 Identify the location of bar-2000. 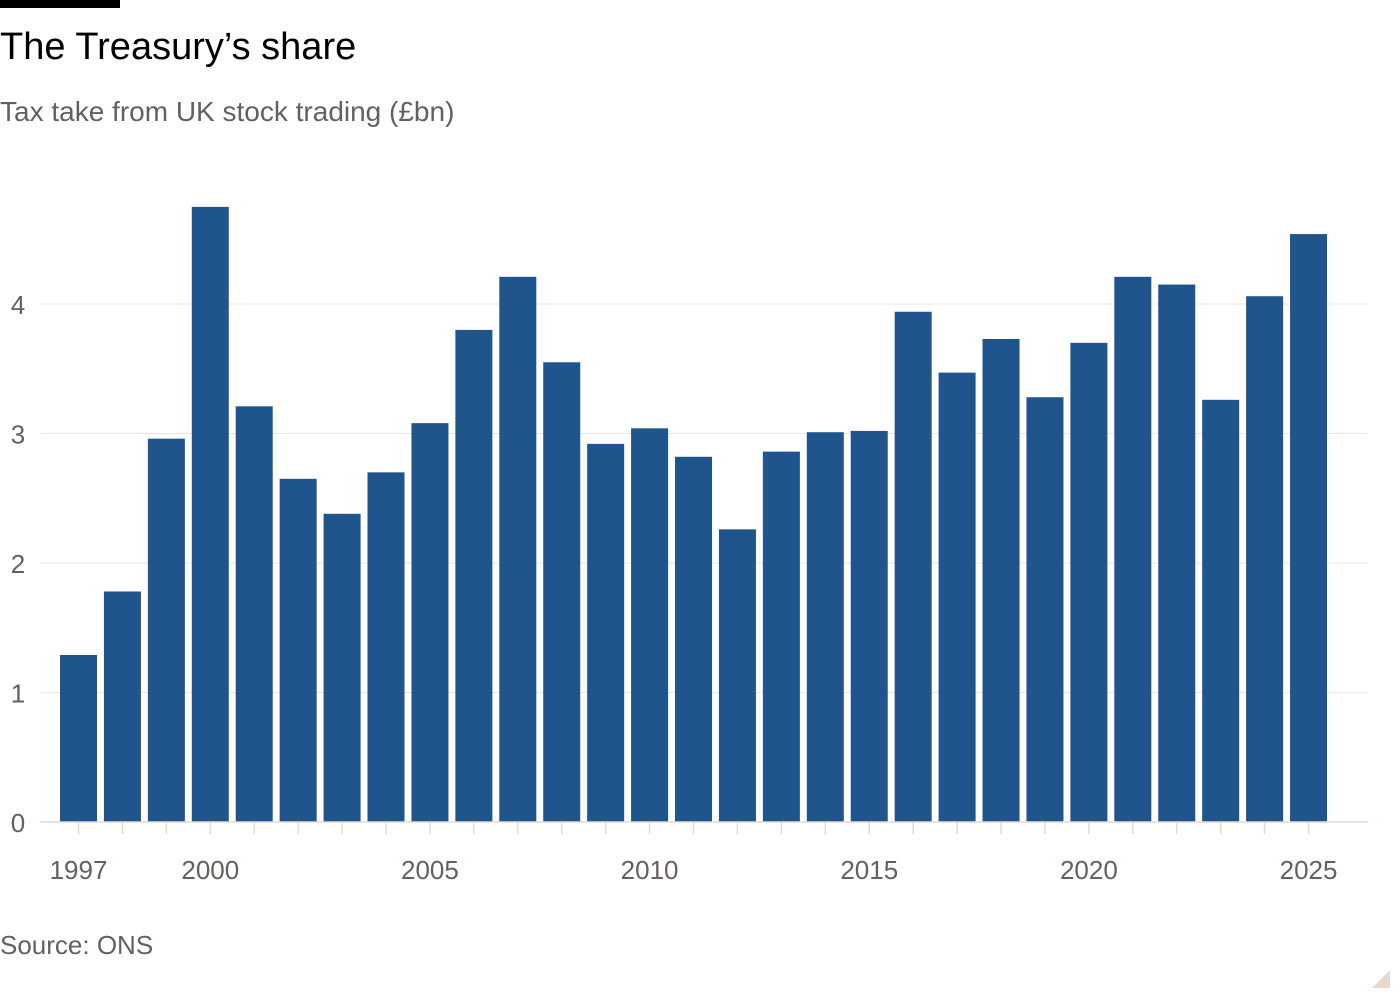
(210, 514).